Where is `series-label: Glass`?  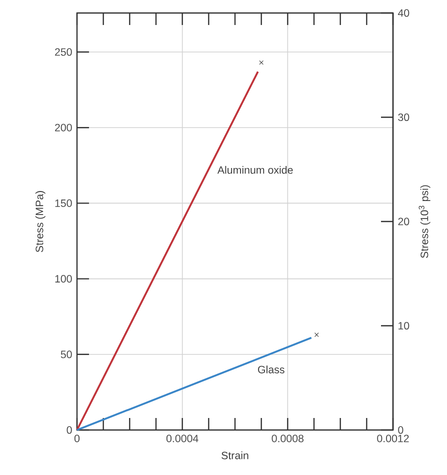 series-label: Glass is located at coordinates (271, 370).